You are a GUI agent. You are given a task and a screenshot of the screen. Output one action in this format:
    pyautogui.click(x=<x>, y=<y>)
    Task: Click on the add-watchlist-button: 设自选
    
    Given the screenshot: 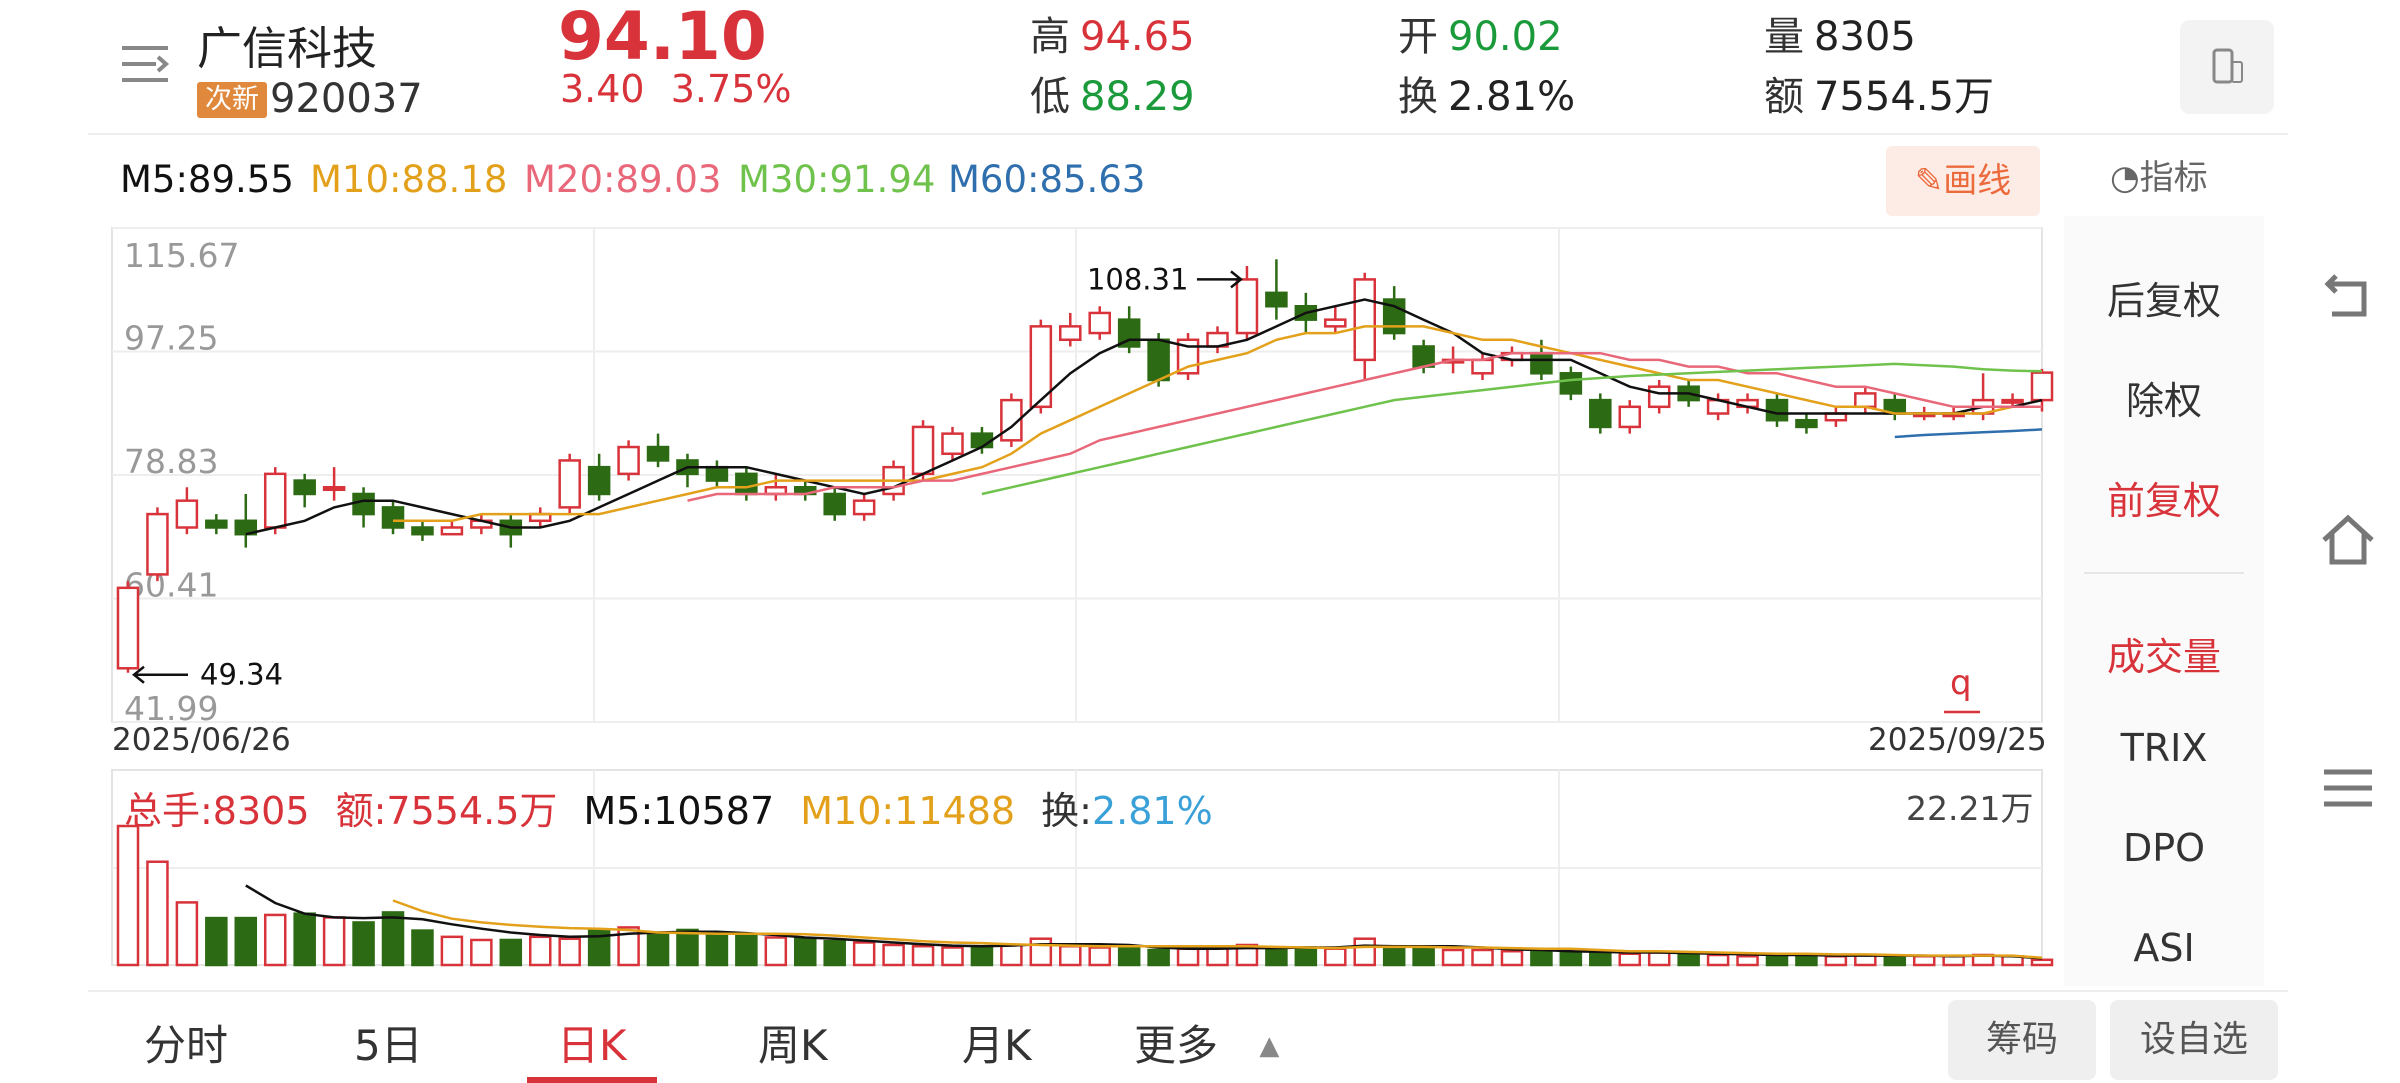 What is the action you would take?
    pyautogui.click(x=2194, y=1040)
    